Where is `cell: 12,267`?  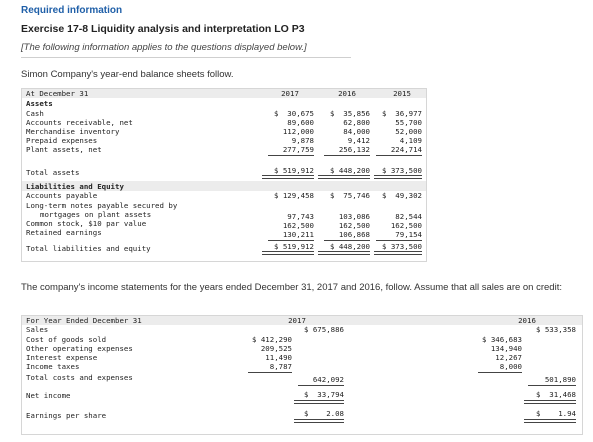 cell: 12,267 is located at coordinates (508, 357).